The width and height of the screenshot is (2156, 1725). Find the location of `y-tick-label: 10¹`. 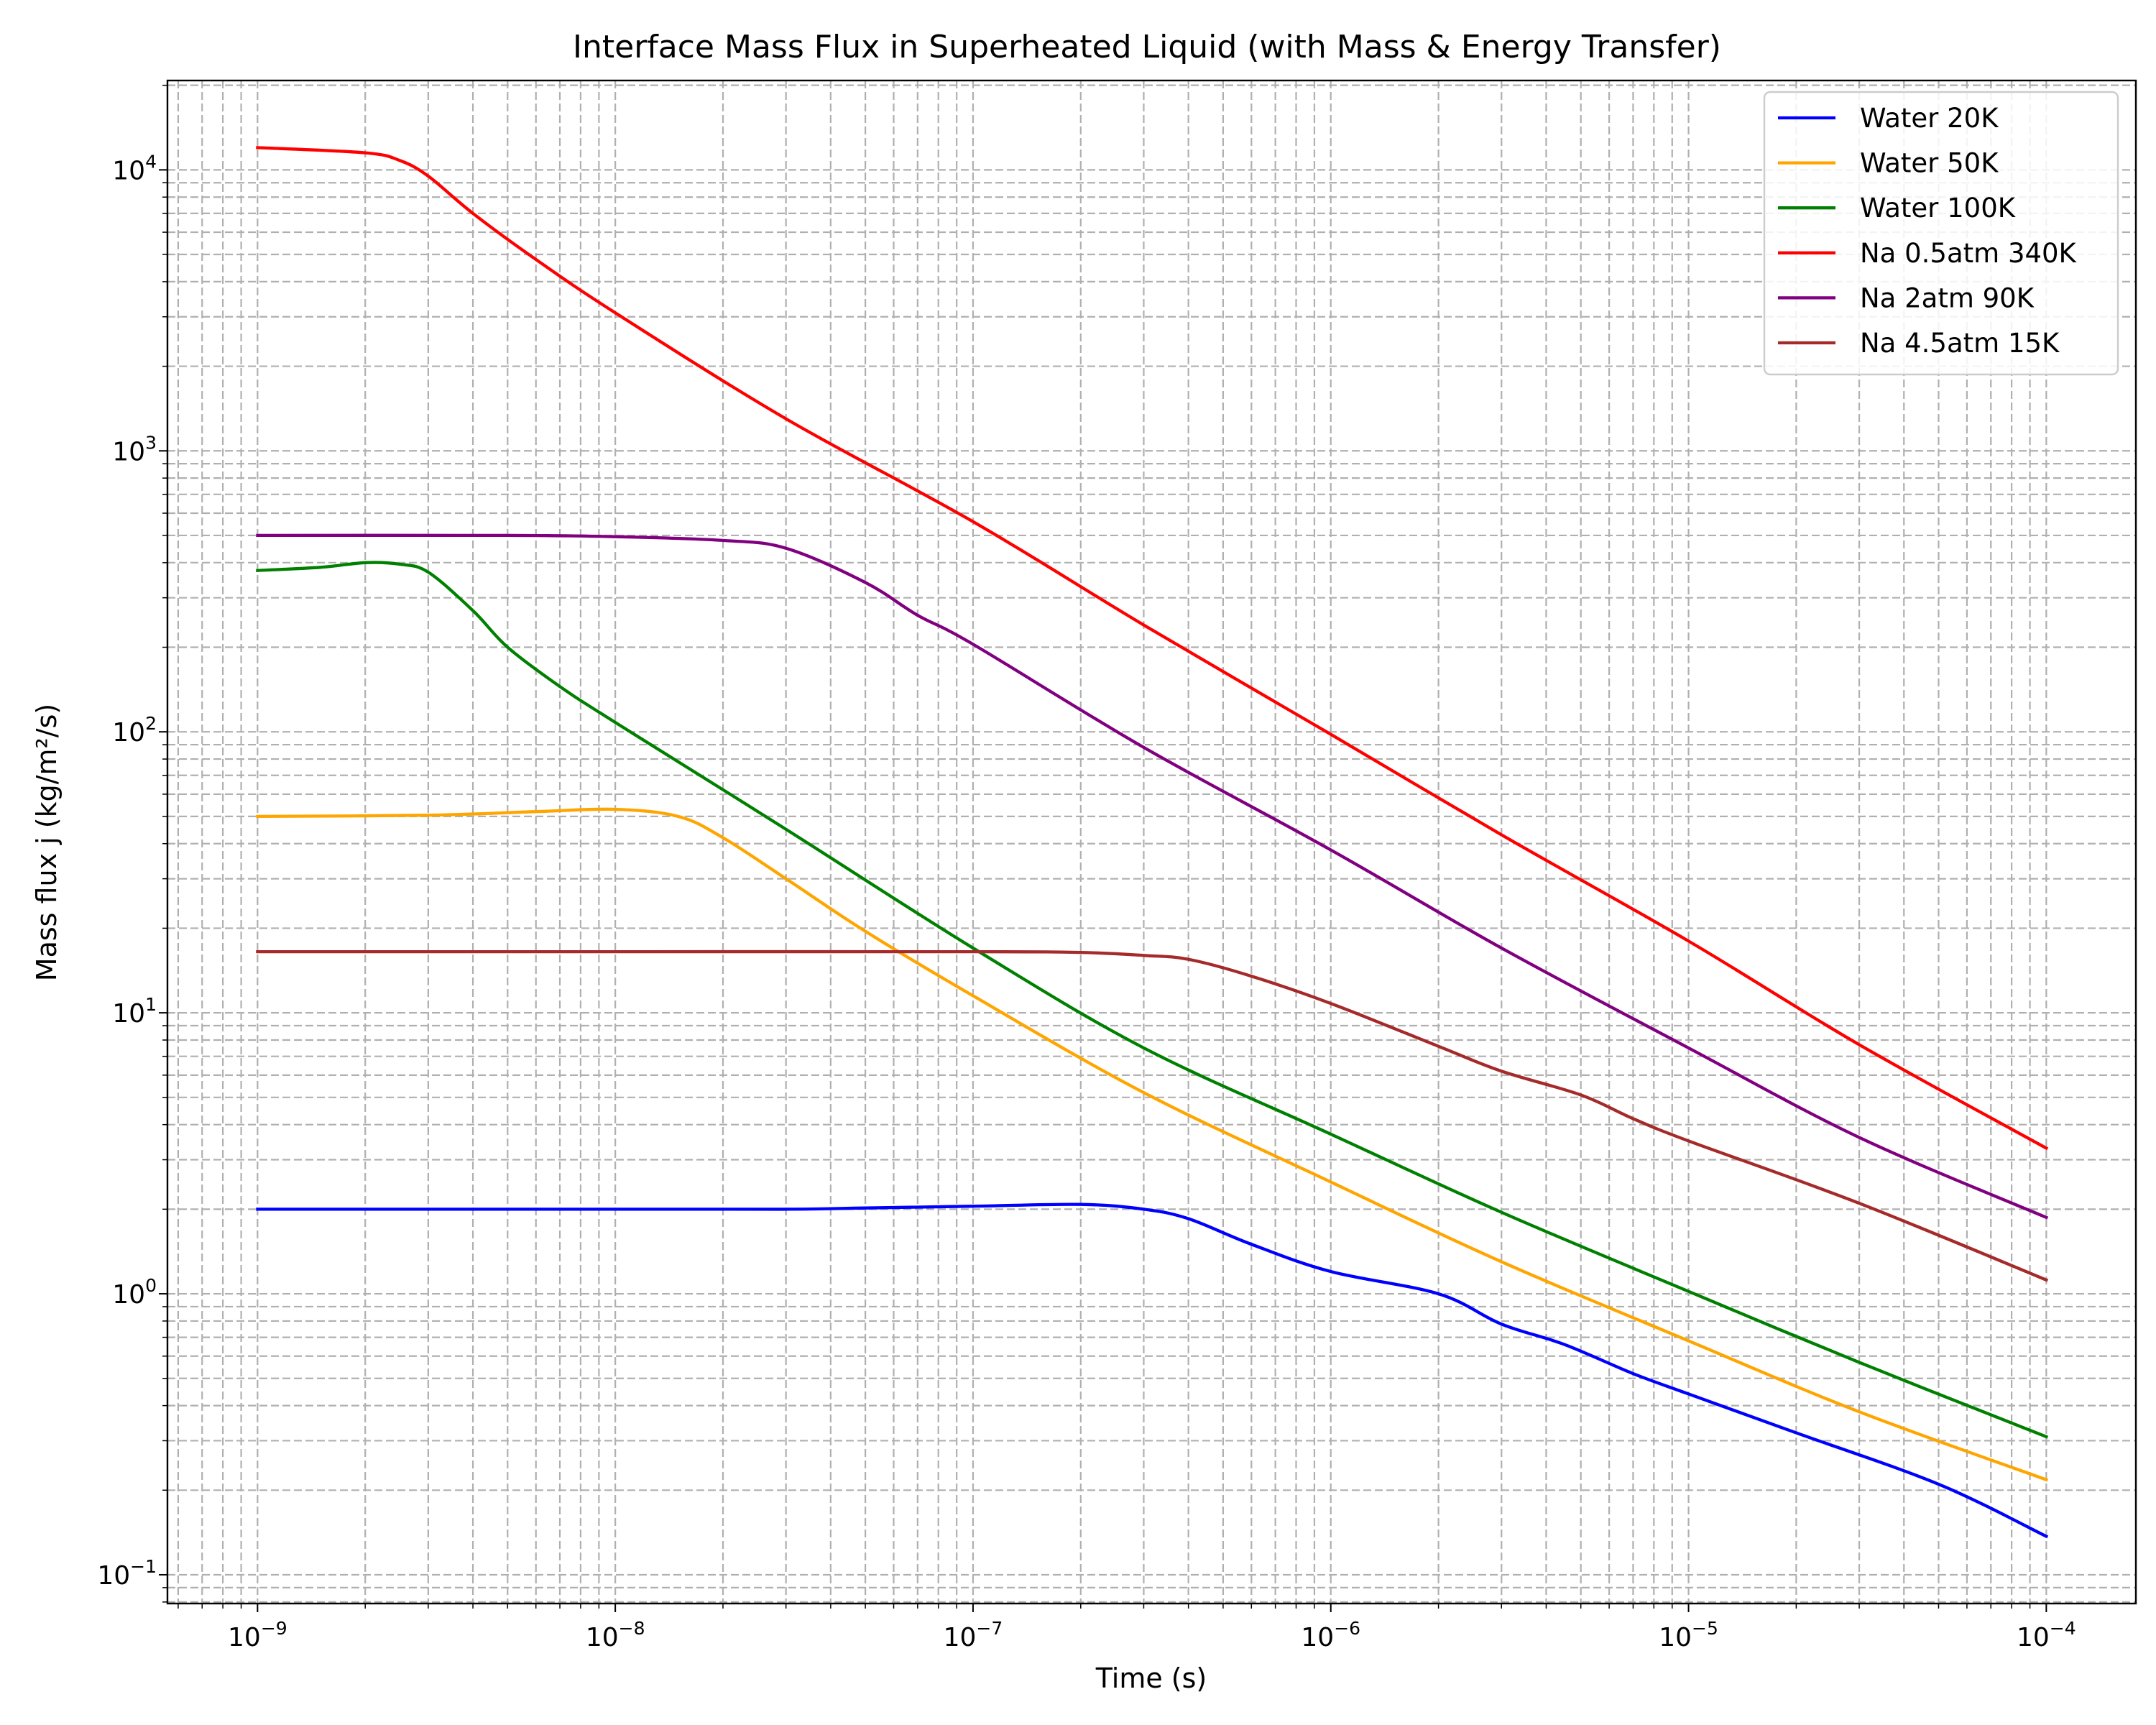

y-tick-label: 10¹ is located at coordinates (134, 1011).